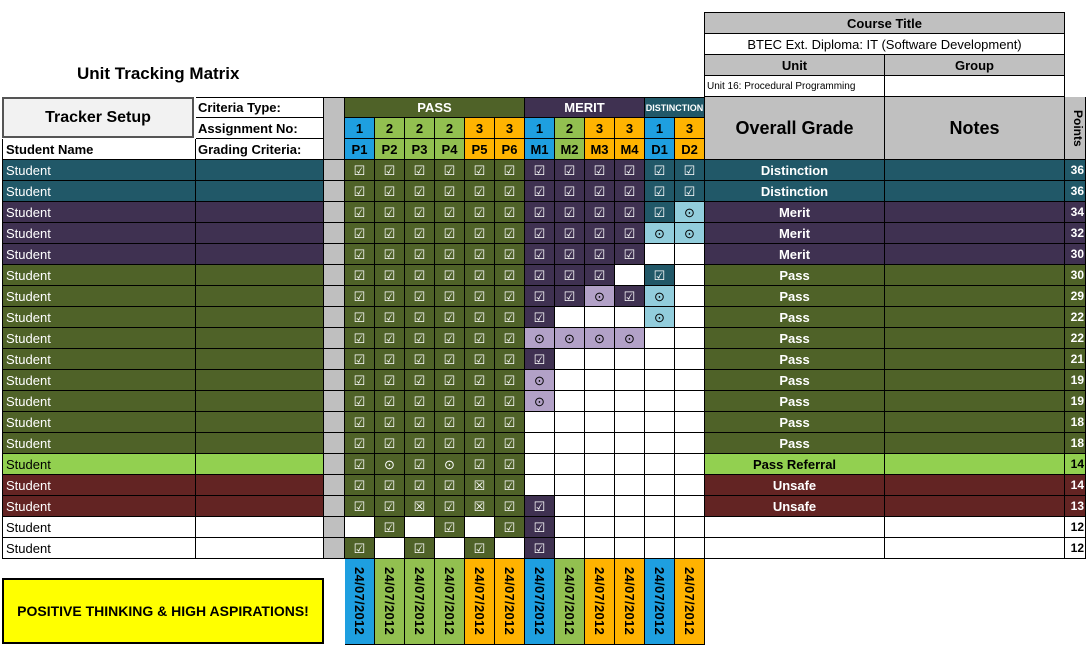  What do you see at coordinates (975, 86) in the screenshot?
I see `group-value` at bounding box center [975, 86].